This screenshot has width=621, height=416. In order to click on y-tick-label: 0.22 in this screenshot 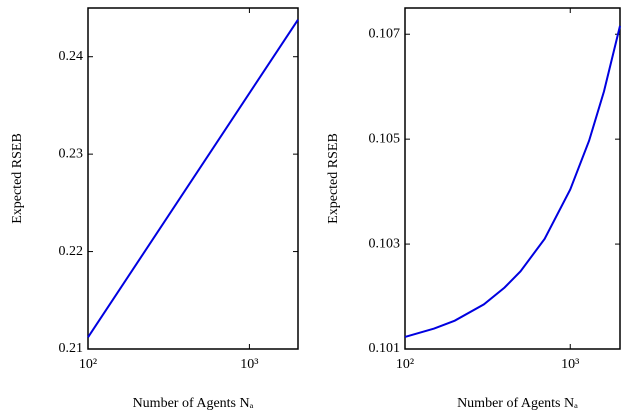, I will do `click(71, 251)`.